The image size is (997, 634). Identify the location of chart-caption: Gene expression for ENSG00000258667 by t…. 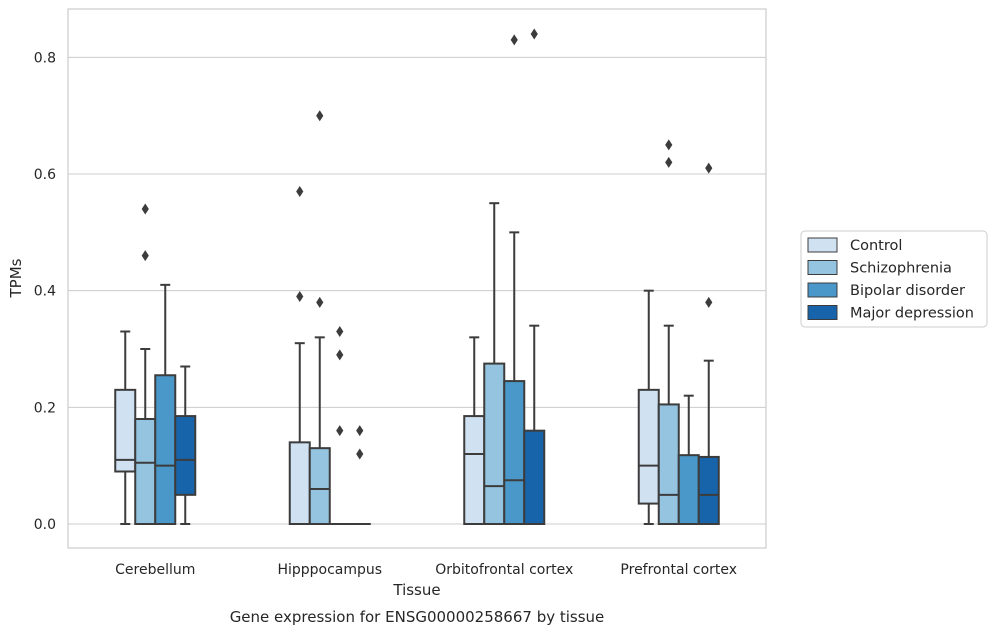
(417, 617).